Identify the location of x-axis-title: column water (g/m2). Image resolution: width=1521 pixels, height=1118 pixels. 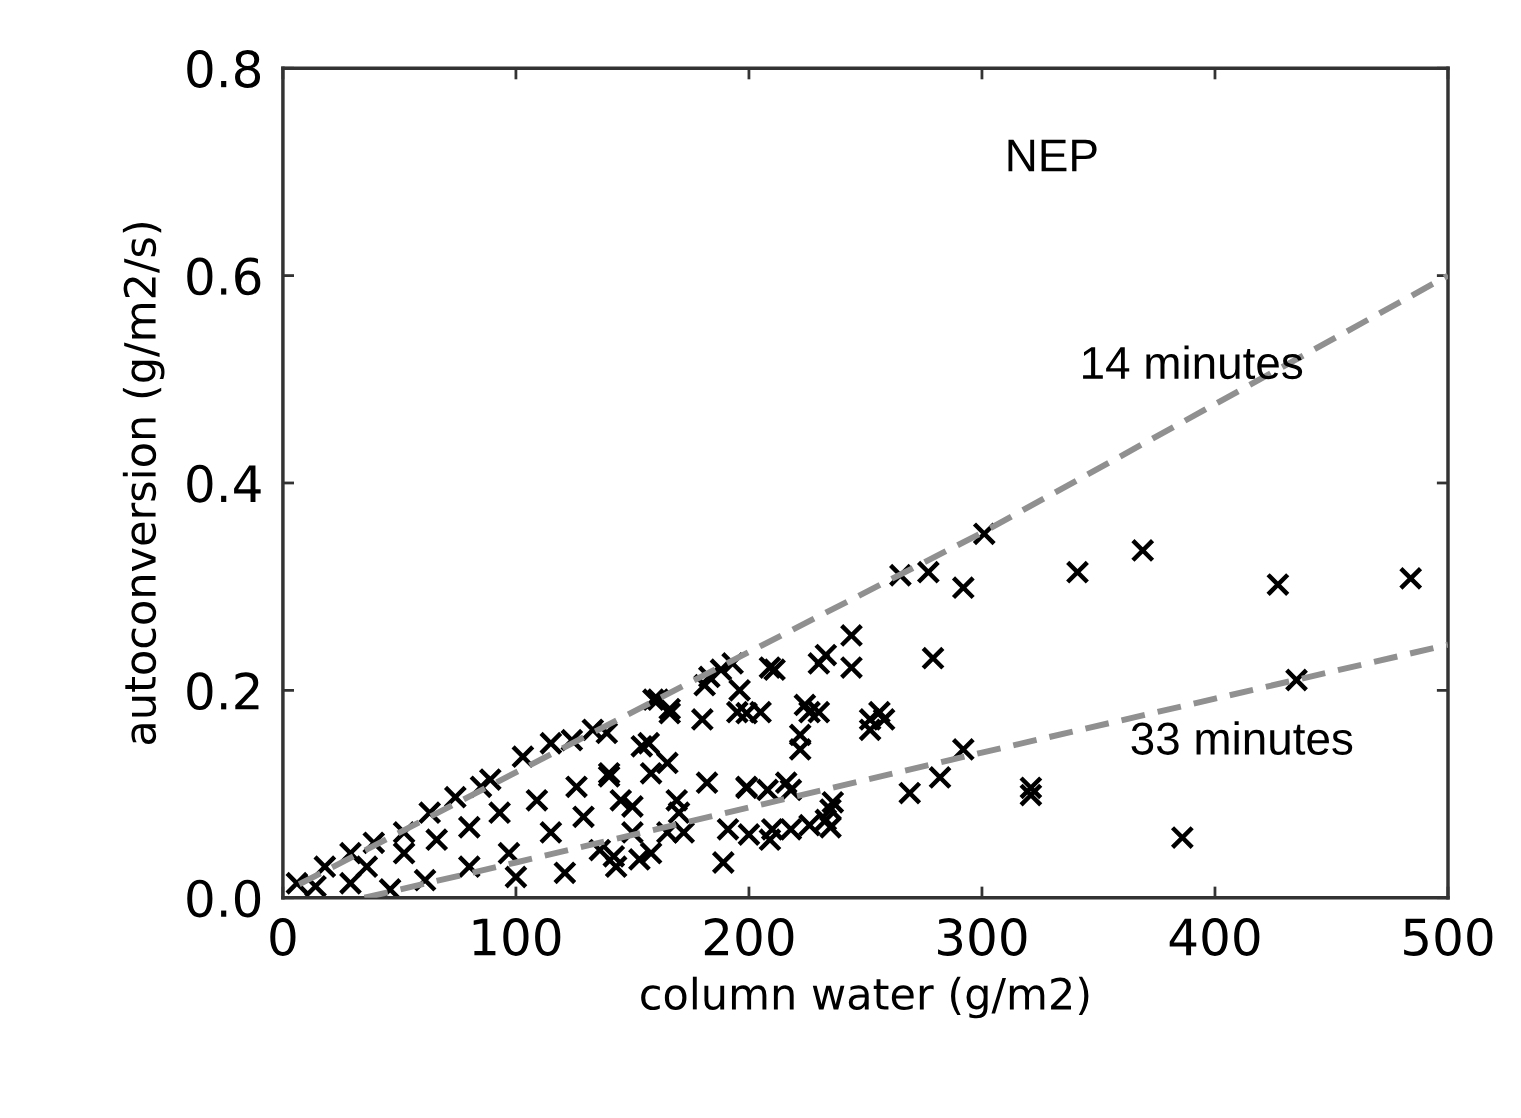
(865, 997).